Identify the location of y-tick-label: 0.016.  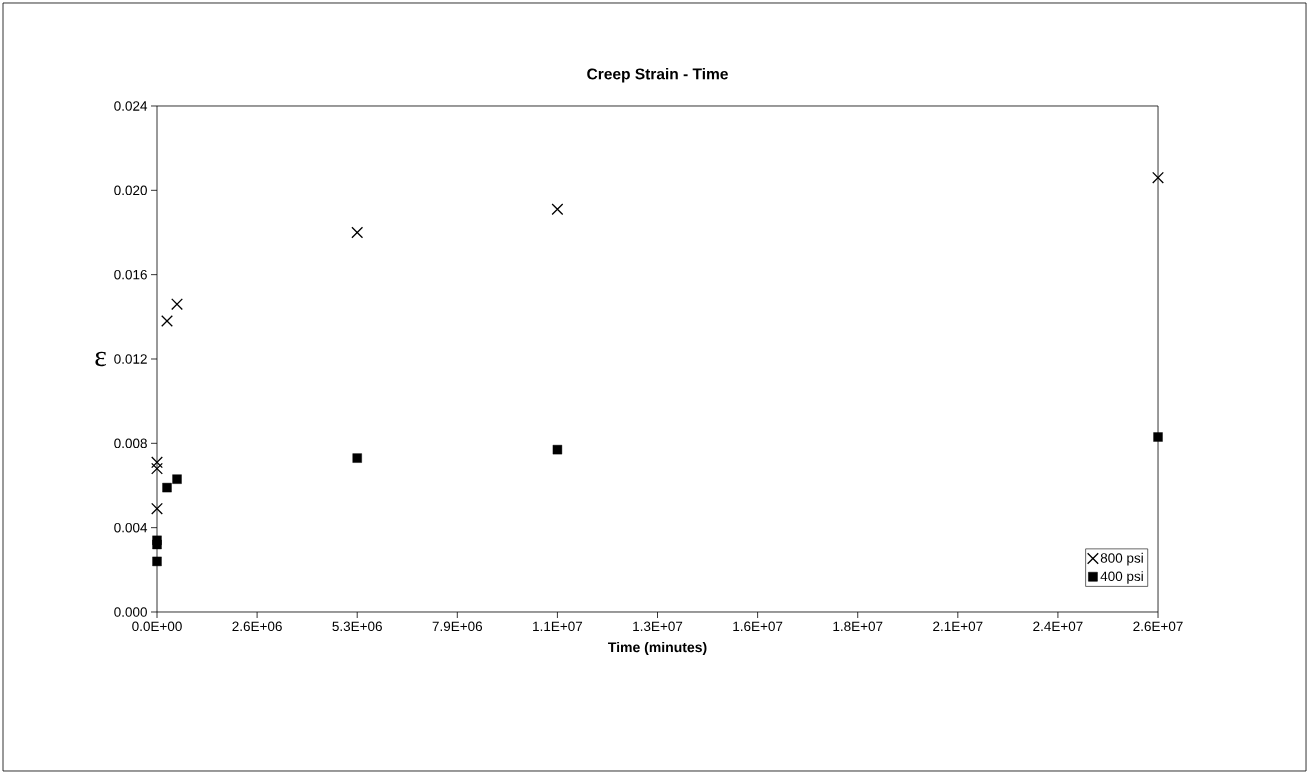
(130, 274).